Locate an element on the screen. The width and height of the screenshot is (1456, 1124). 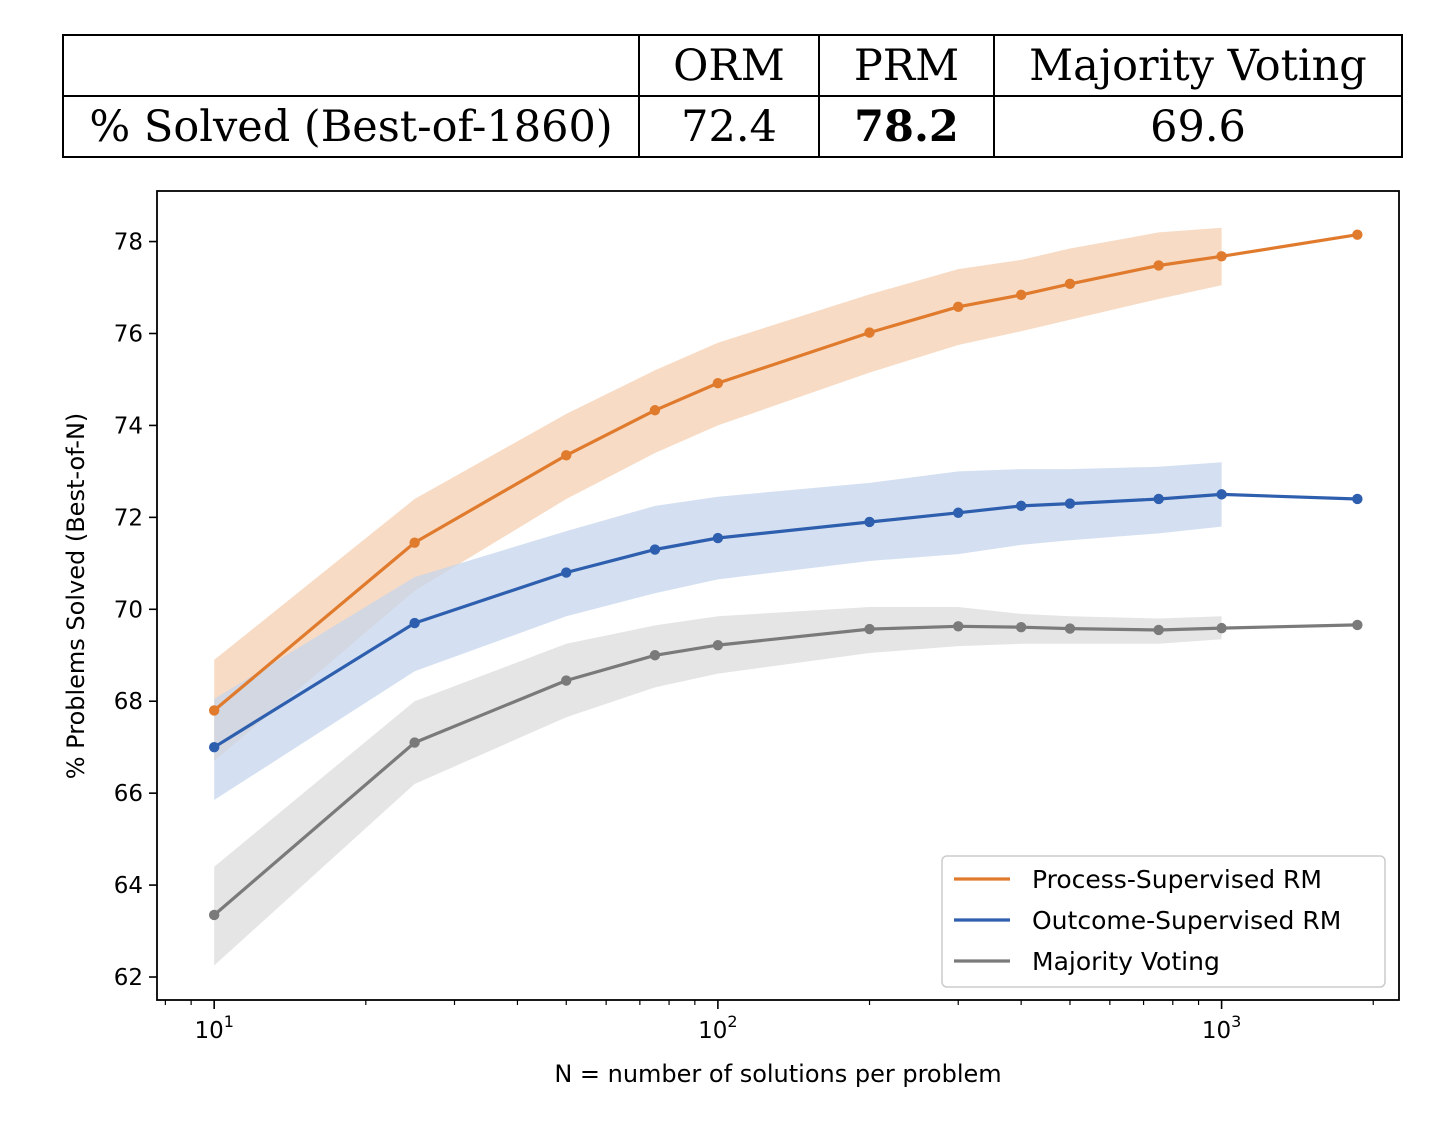
legend-label-0: Process-Supervised RM is located at coordinates (1177, 879).